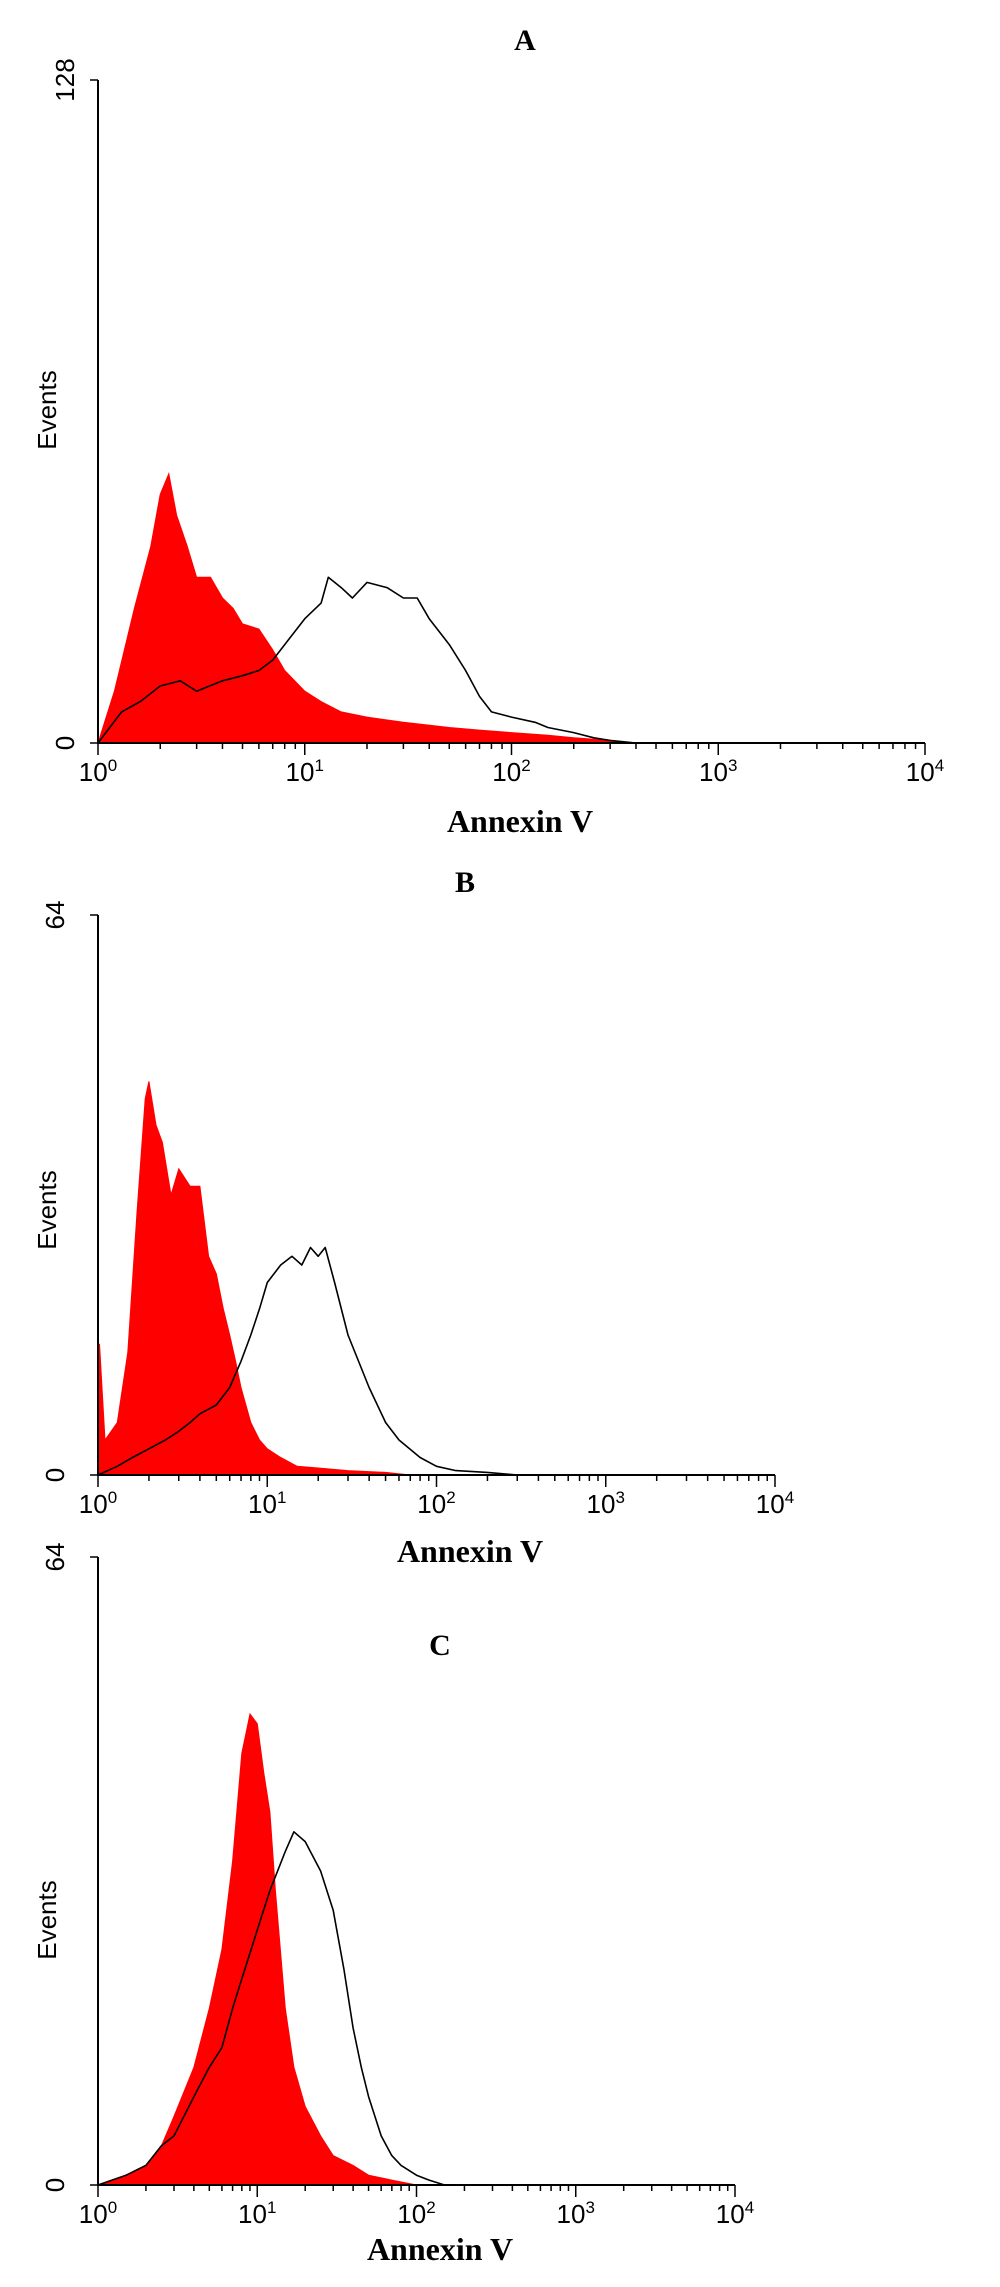 This screenshot has width=1000, height=2287. I want to click on y-max-tick-label: 128, so click(65, 79).